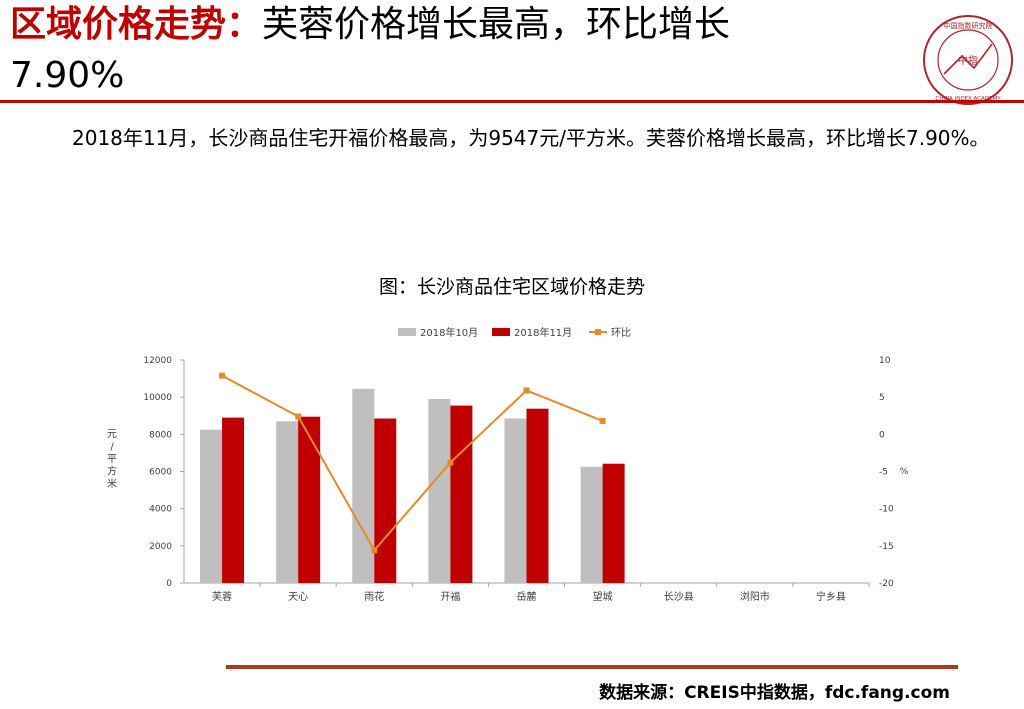 This screenshot has height=709, width=1024. What do you see at coordinates (412, 463) in the screenshot?
I see `mom-line` at bounding box center [412, 463].